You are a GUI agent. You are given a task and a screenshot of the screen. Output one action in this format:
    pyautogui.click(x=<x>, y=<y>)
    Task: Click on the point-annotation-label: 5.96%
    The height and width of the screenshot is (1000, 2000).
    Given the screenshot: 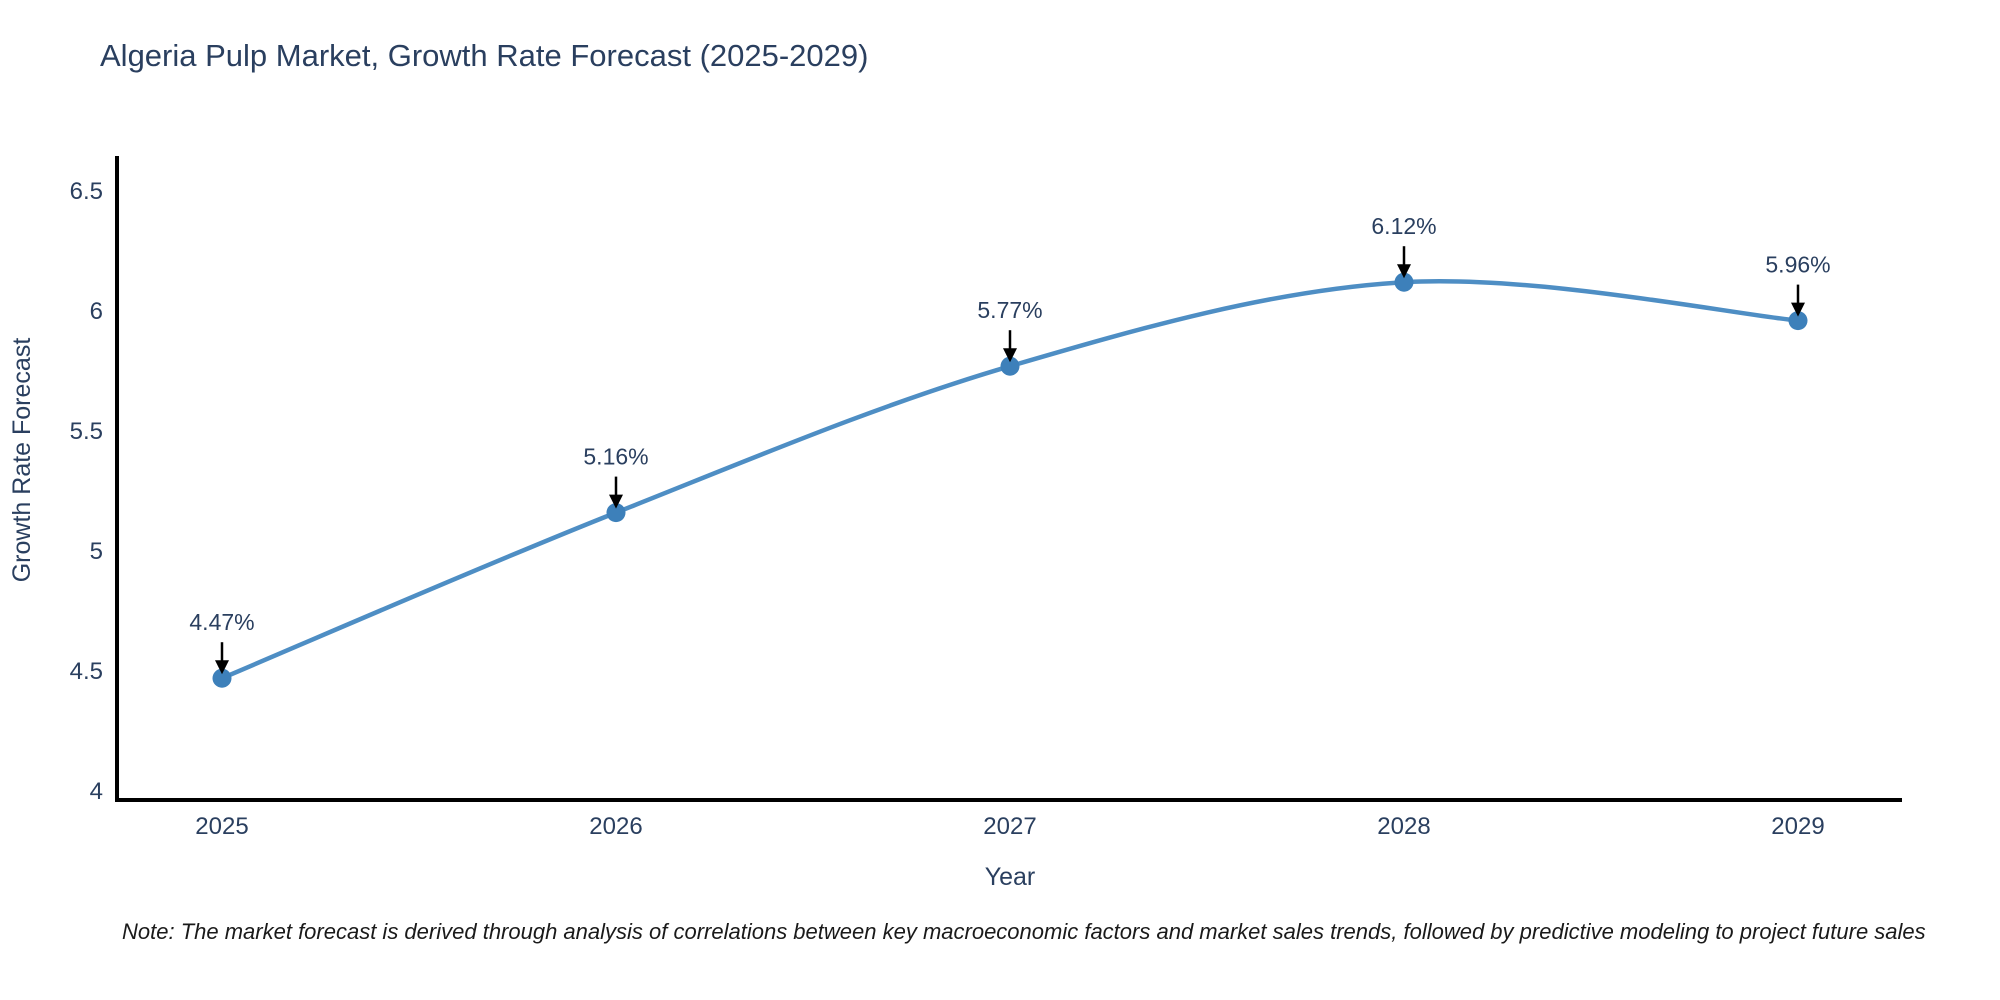 What is the action you would take?
    pyautogui.click(x=1797, y=265)
    